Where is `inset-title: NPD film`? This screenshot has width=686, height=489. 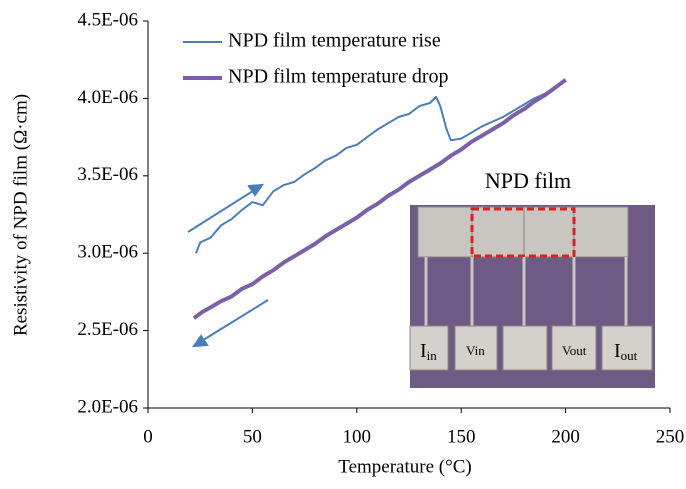
inset-title: NPD film is located at coordinates (528, 180).